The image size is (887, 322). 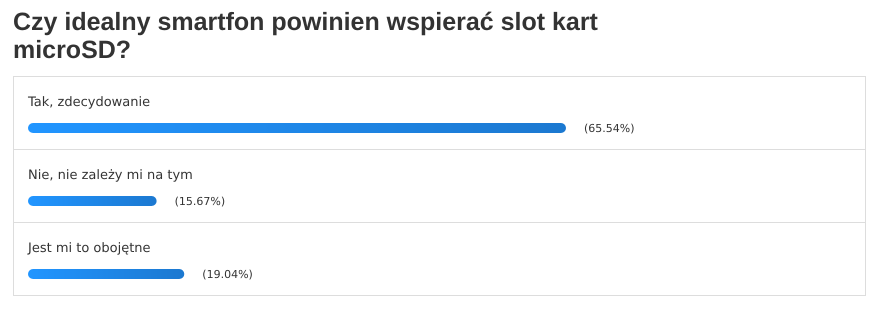 I want to click on chart-title: Czy idealny smartfon powinien wspierać slot kart microSD?, so click(x=306, y=36).